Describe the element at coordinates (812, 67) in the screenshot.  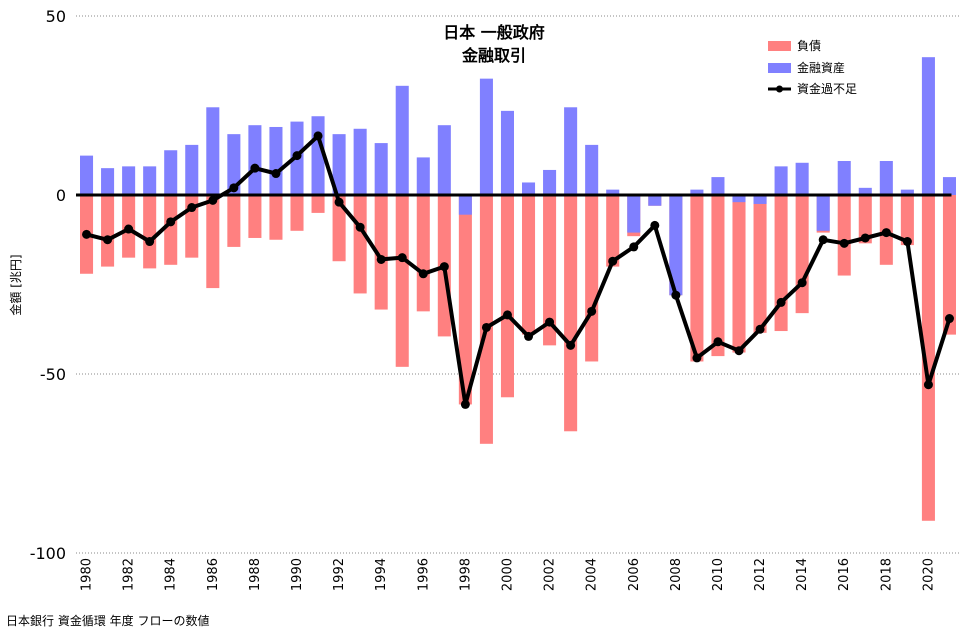
I see `legend: 負債 金融資産 資金過不足` at that location.